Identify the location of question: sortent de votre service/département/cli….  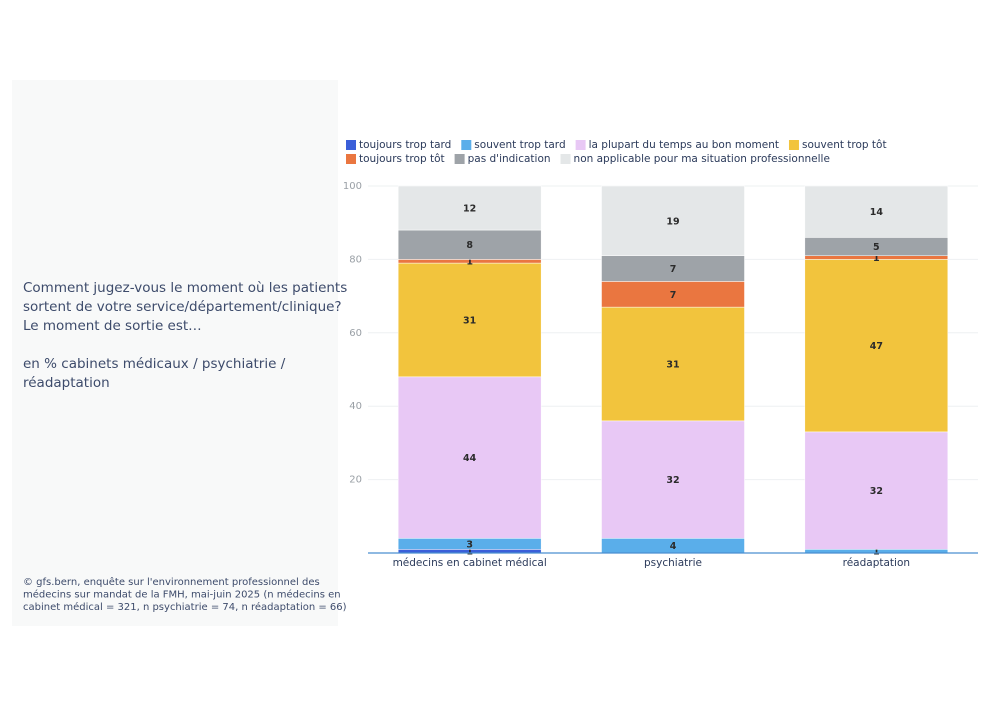
(182, 307).